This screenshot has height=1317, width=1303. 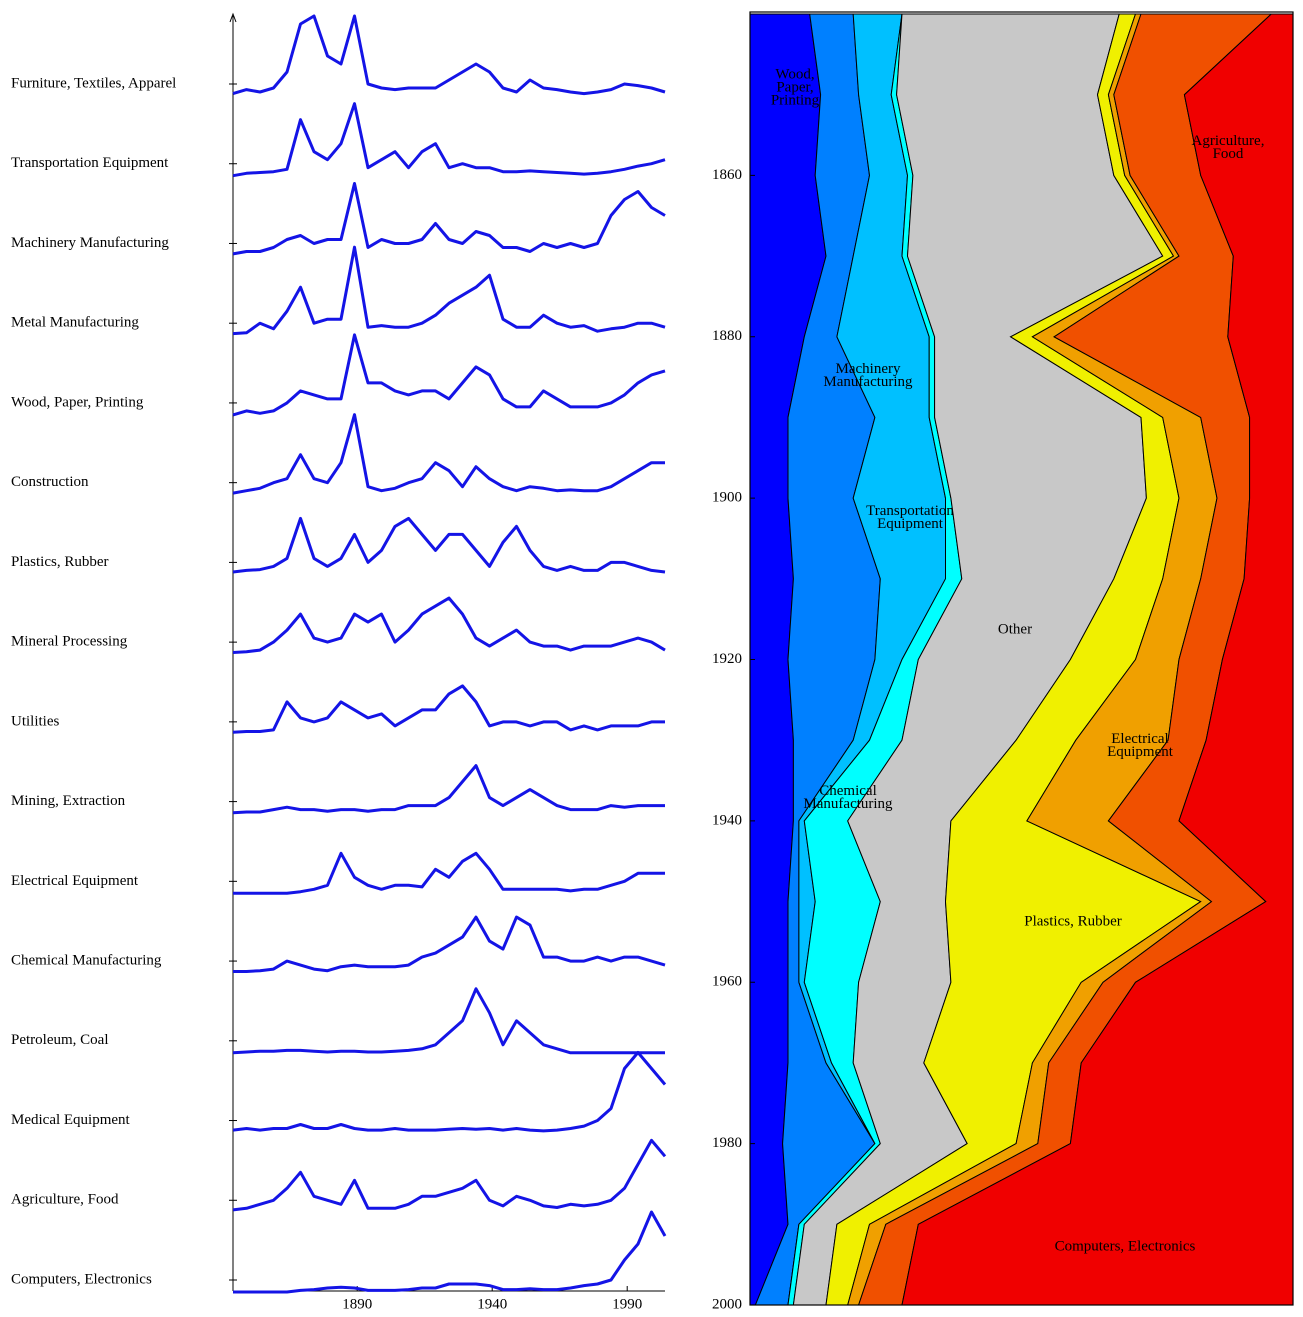 What do you see at coordinates (60, 1040) in the screenshot?
I see `row-label: Petroleum, Coal` at bounding box center [60, 1040].